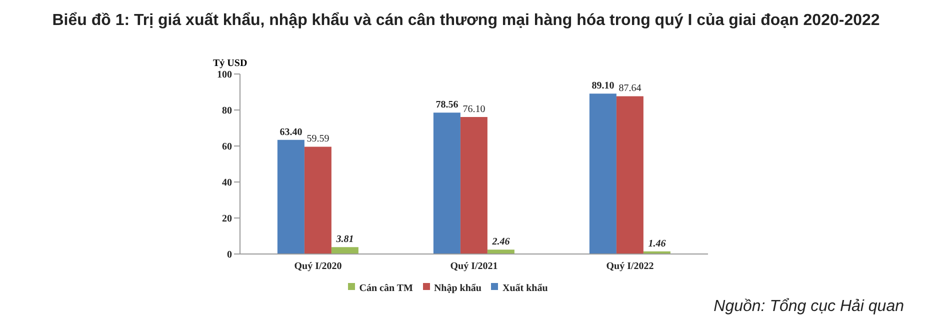 Image resolution: width=932 pixels, height=330 pixels. I want to click on data-label: 76.10, so click(474, 110).